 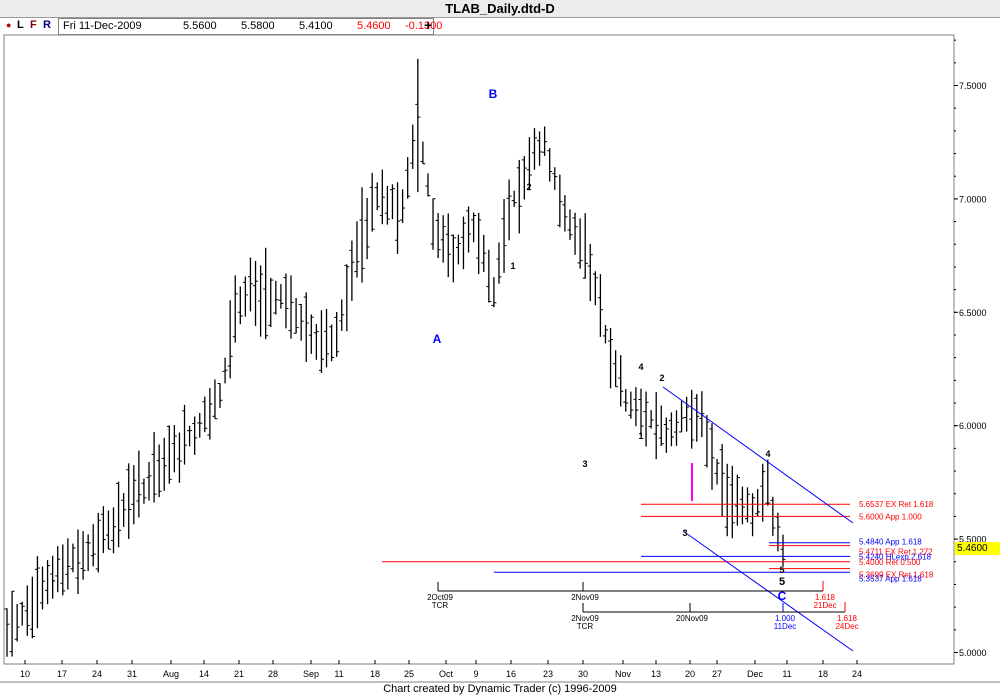 I want to click on price-level-label: 5.3699 EX Ret 1.618, so click(x=896, y=575).